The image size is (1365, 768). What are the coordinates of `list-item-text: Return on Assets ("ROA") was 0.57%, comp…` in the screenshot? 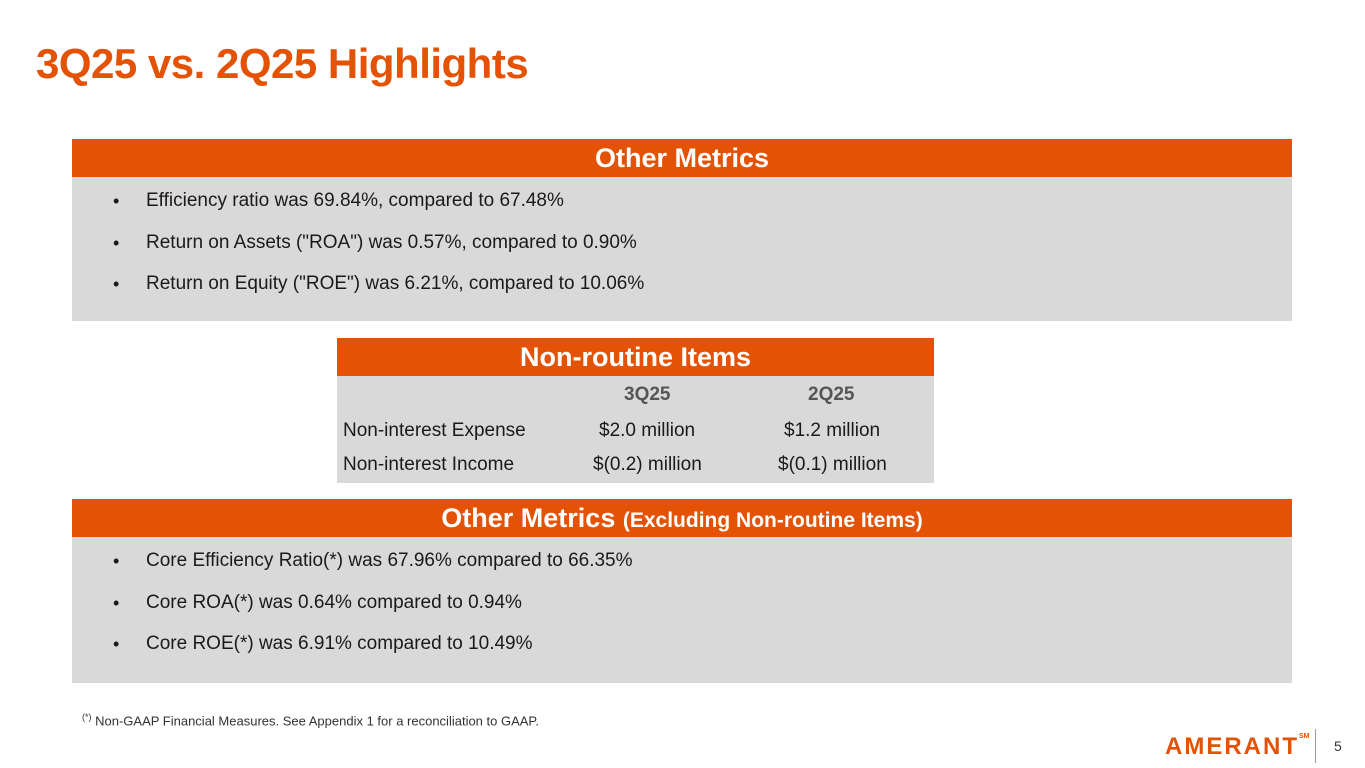 It's located at (391, 242).